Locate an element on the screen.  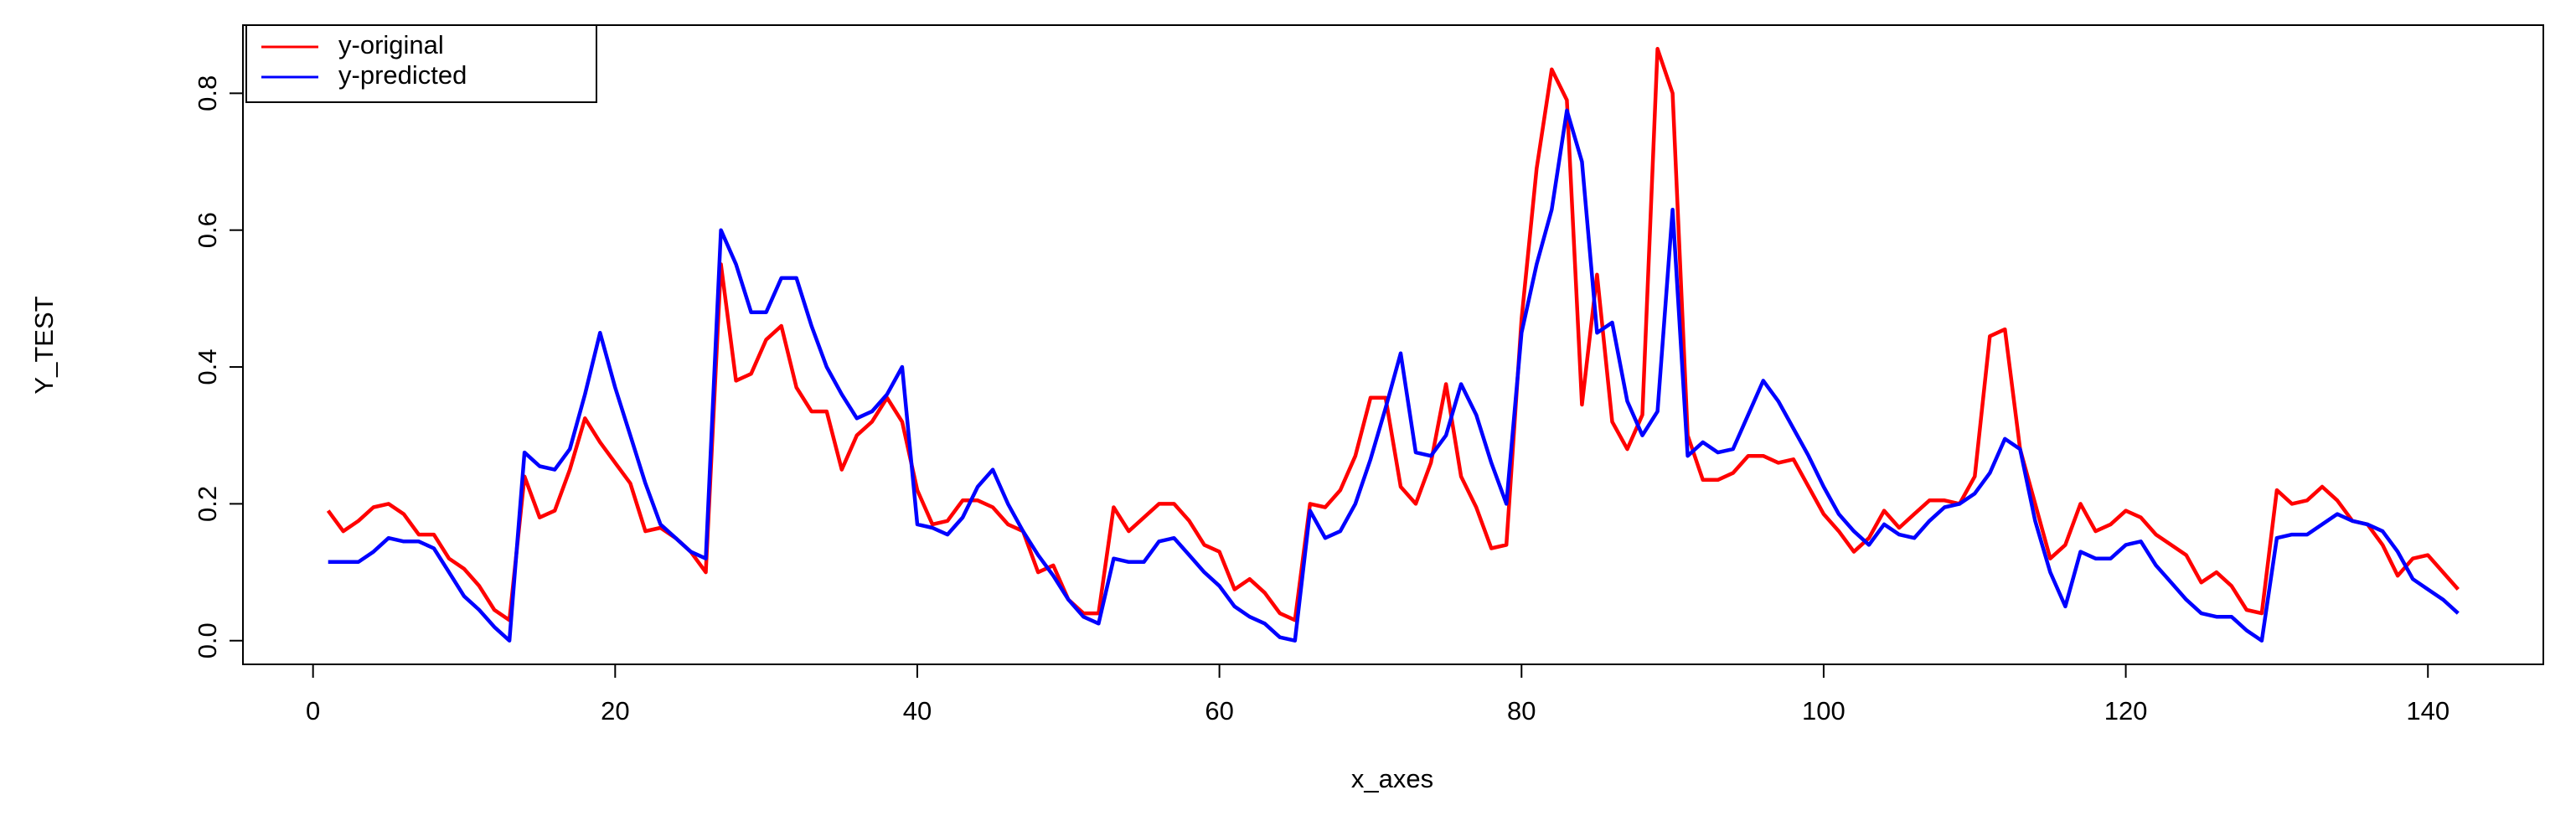
x-tick-label: 60 is located at coordinates (1219, 710).